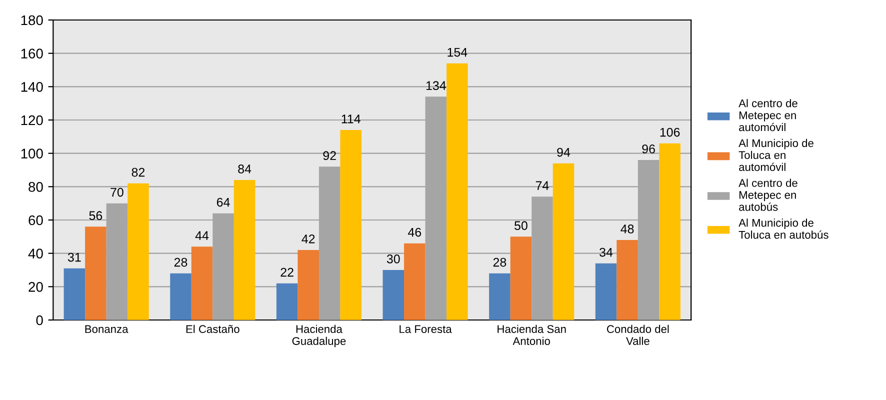  Describe the element at coordinates (95, 215) in the screenshot. I see `data-label: 56` at that location.